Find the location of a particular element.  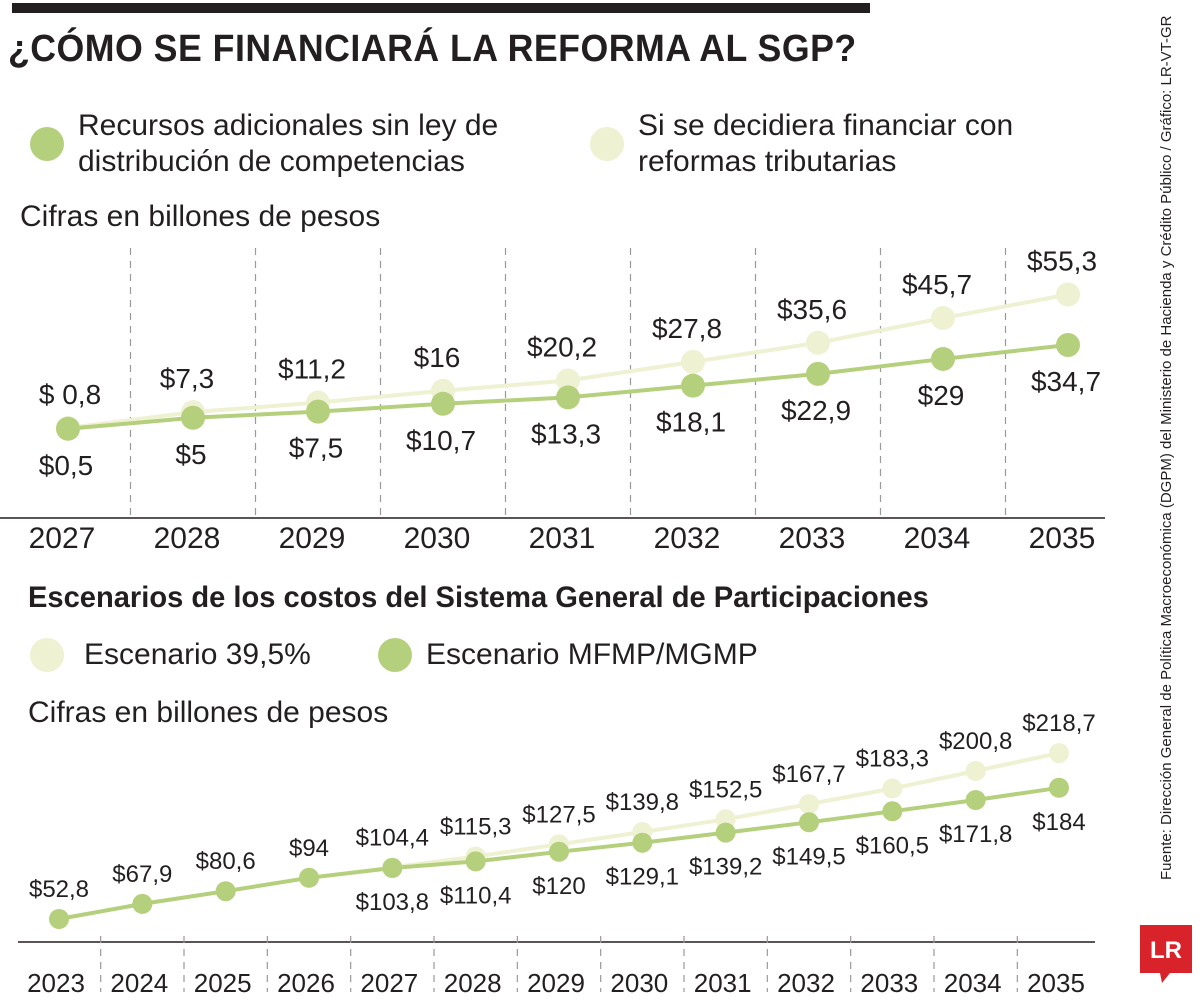

data-label-escenario-mfmp: $110,4 is located at coordinates (476, 895).